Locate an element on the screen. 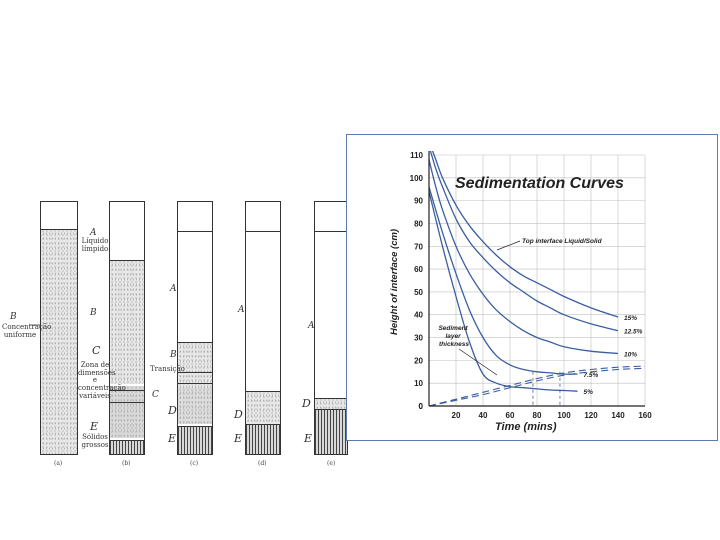 The height and width of the screenshot is (540, 720). uniform-concentration-label: Concentração uniforme is located at coordinates (27, 331).